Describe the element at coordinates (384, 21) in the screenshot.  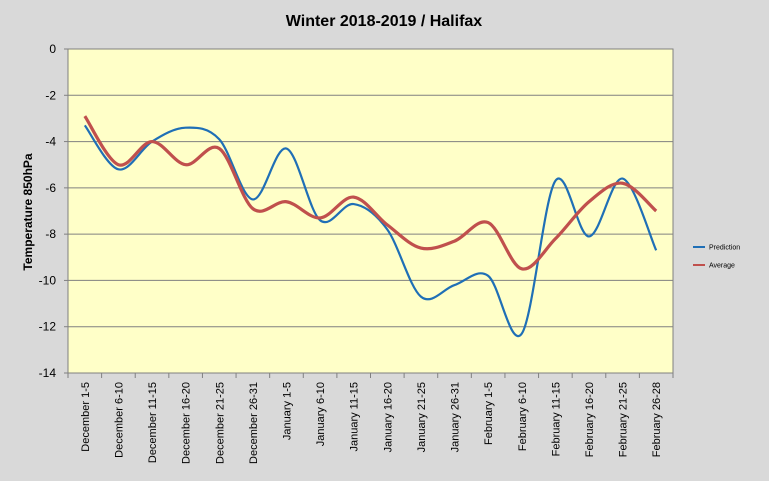
I see `chart-title: Winter 2018-2019 / Halifax` at that location.